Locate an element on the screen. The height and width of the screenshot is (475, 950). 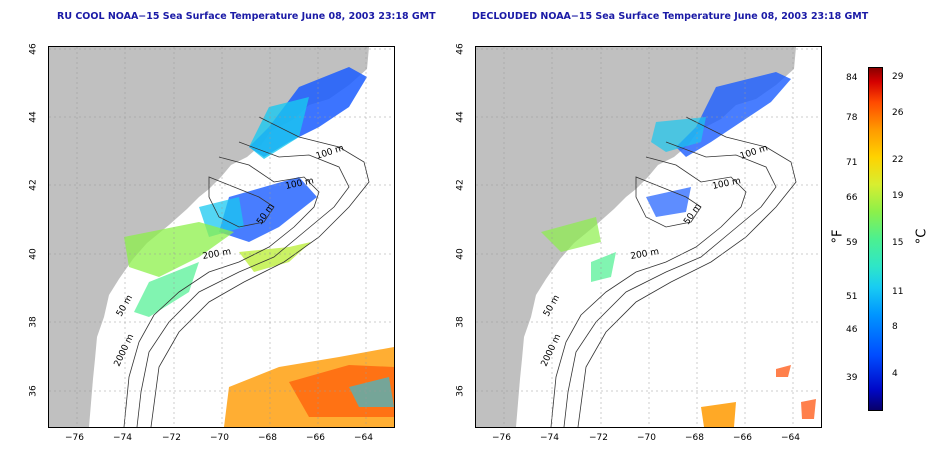
temperature-colorbar is located at coordinates (875, 239).